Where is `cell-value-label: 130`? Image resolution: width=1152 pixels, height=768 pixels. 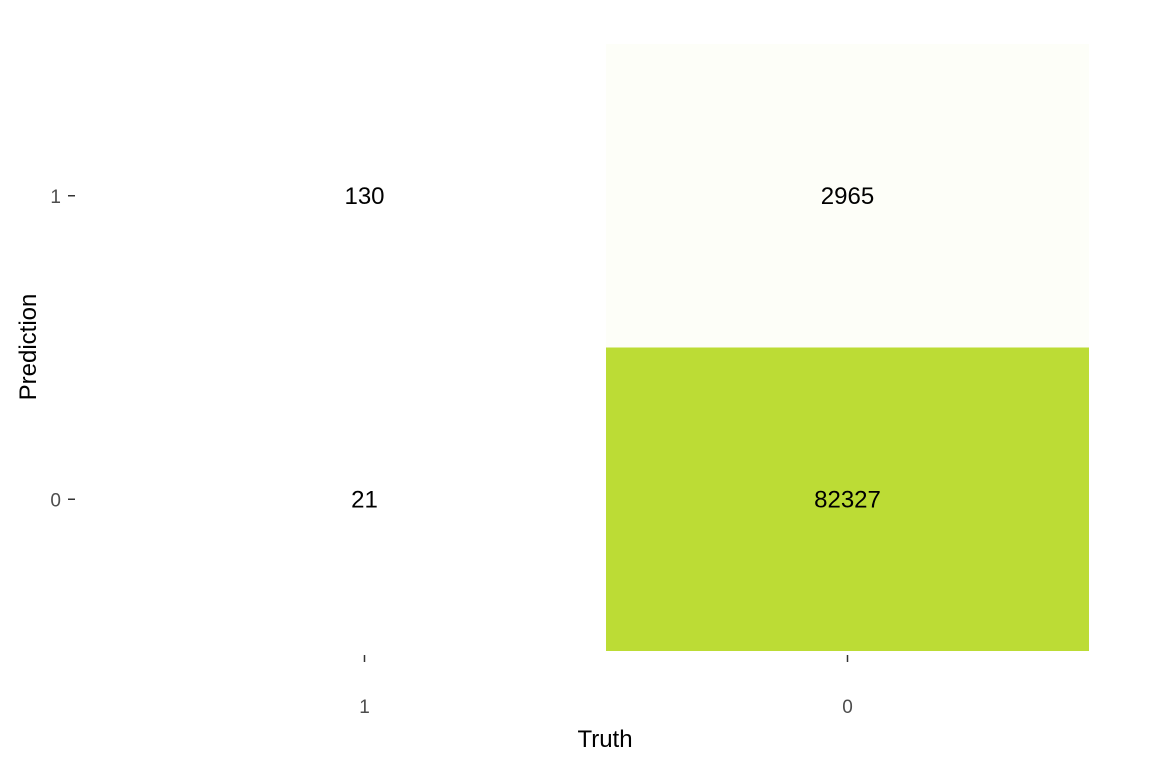
cell-value-label: 130 is located at coordinates (364, 196).